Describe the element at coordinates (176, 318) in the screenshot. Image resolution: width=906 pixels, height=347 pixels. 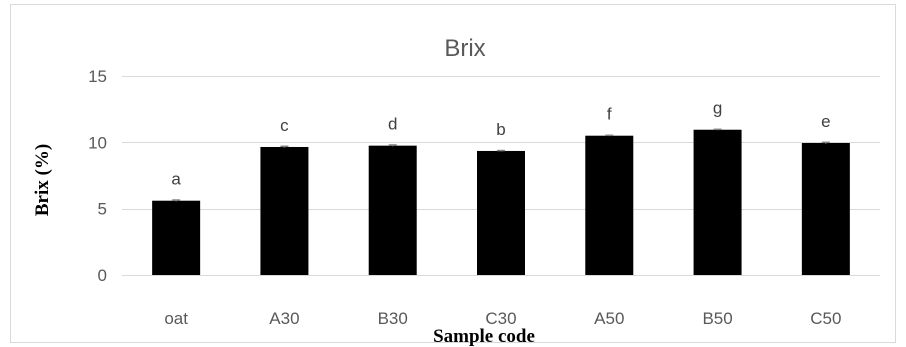
I see `x-tick-label: oat` at that location.